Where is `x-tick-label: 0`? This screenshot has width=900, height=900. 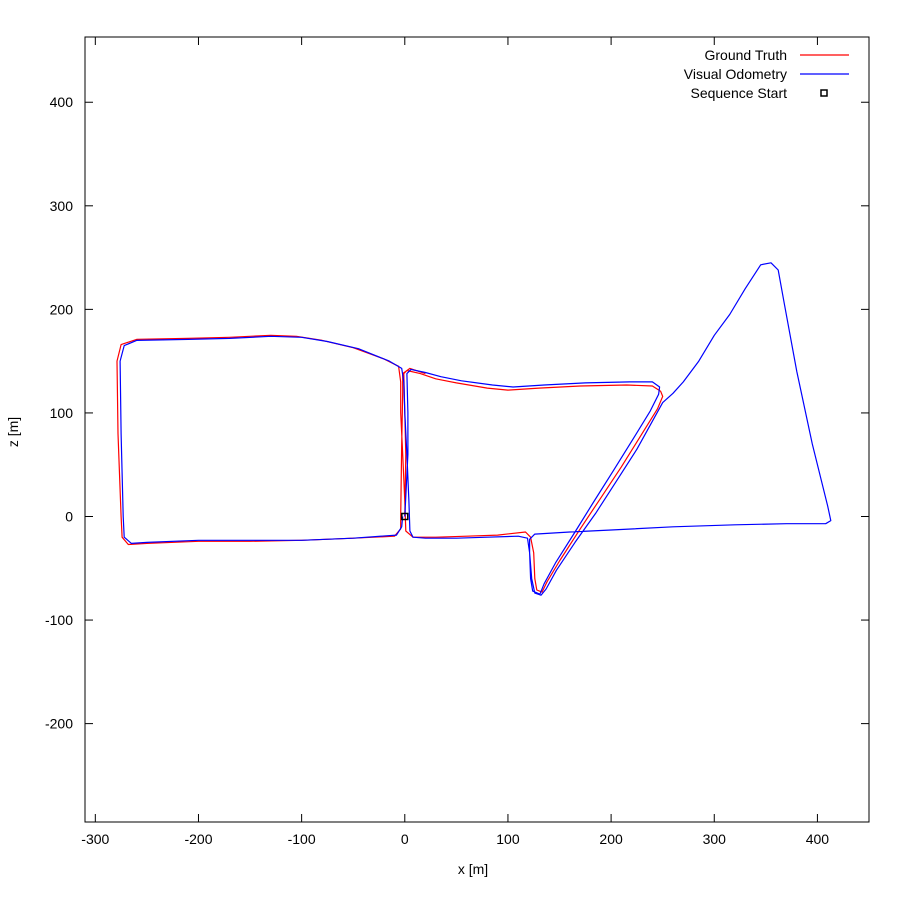
x-tick-label: 0 is located at coordinates (405, 839).